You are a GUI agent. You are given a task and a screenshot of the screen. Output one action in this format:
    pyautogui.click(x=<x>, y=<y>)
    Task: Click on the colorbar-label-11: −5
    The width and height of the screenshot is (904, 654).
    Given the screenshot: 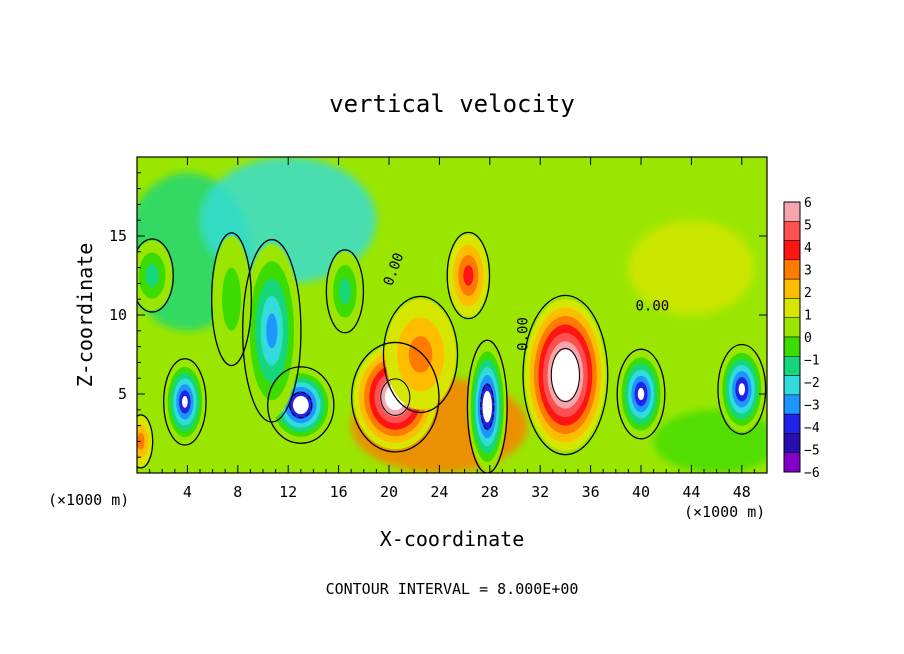 What is the action you would take?
    pyautogui.click(x=812, y=451)
    